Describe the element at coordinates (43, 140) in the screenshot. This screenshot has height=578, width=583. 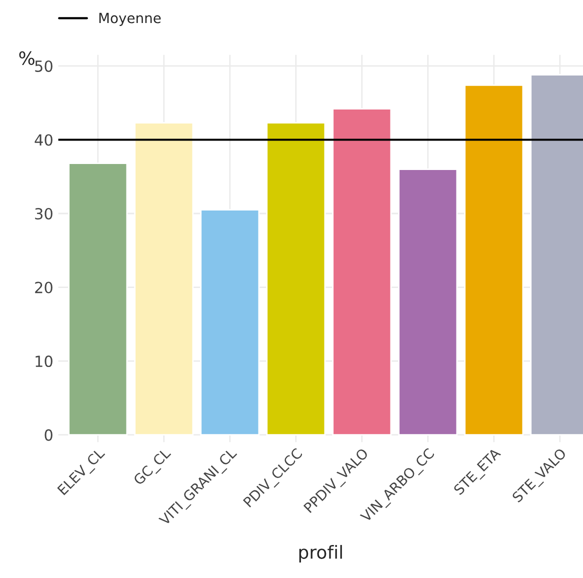
I see `y-tick-label: 40` at that location.